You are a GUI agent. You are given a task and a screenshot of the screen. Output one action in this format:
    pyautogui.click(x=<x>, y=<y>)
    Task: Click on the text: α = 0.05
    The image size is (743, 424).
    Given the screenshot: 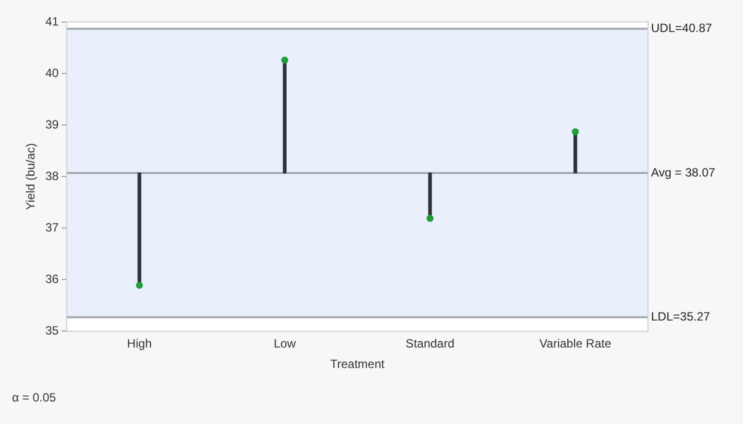 What is the action you would take?
    pyautogui.click(x=34, y=397)
    